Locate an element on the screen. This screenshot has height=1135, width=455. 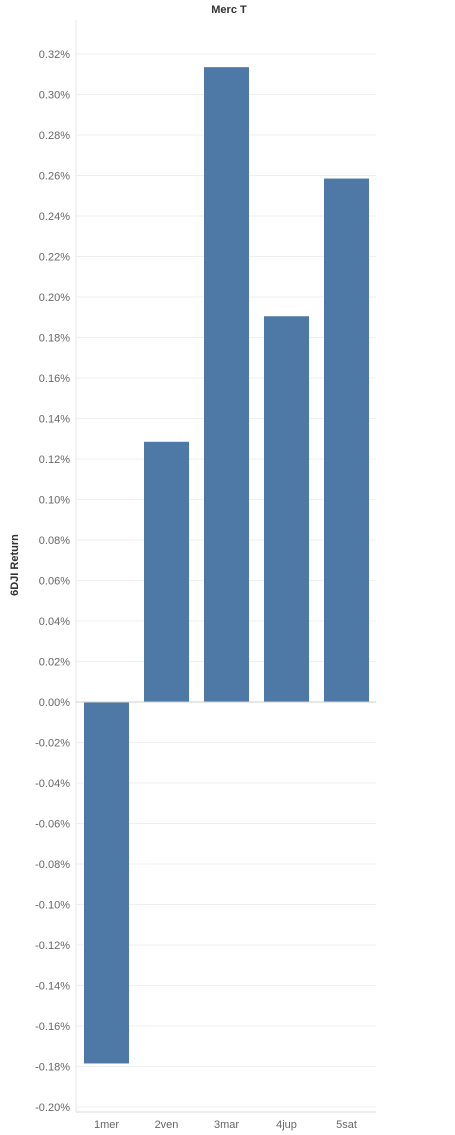
y-axis-label: 6DJI Return is located at coordinates (15, 565).